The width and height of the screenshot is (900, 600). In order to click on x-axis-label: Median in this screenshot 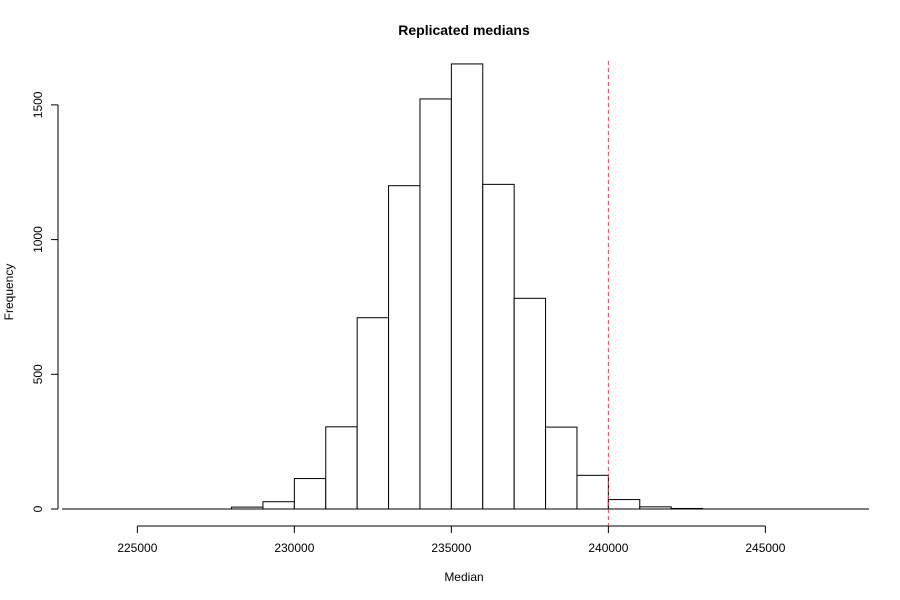, I will do `click(463, 577)`.